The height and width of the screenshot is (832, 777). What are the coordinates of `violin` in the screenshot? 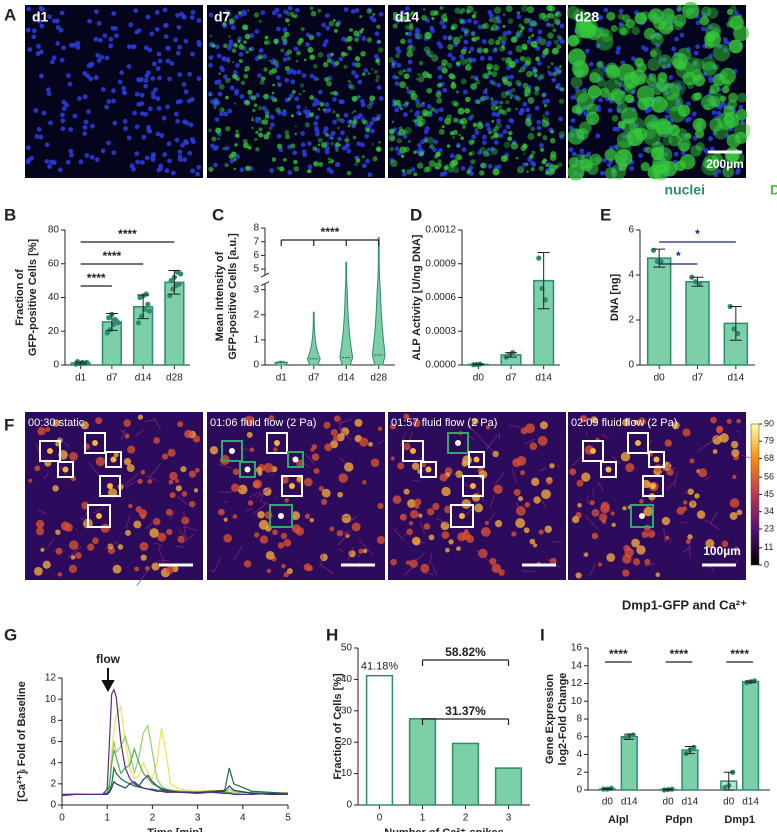 It's located at (378, 301).